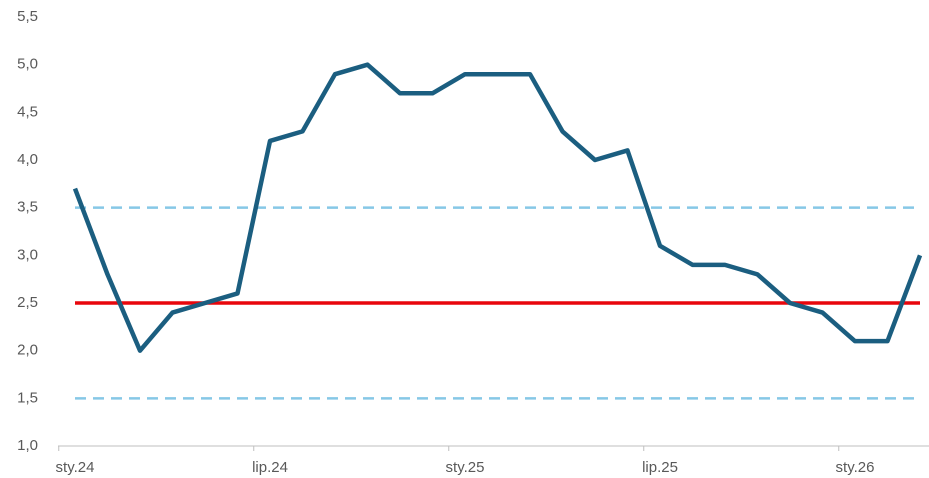 The image size is (929, 478). I want to click on y-tick-label: 5,0, so click(27, 64).